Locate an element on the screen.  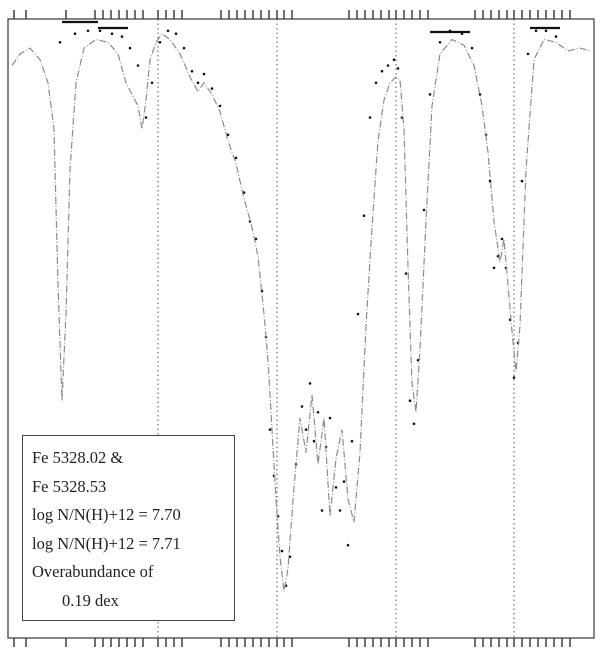
continuum-bars is located at coordinates (311, 27).